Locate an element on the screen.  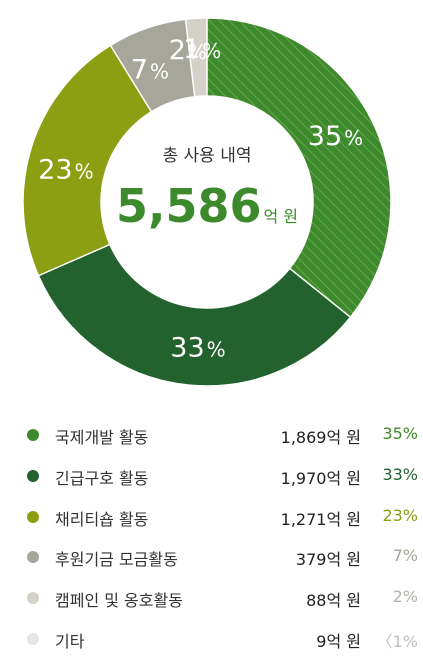
legend-amount: 9억 원 is located at coordinates (338, 641).